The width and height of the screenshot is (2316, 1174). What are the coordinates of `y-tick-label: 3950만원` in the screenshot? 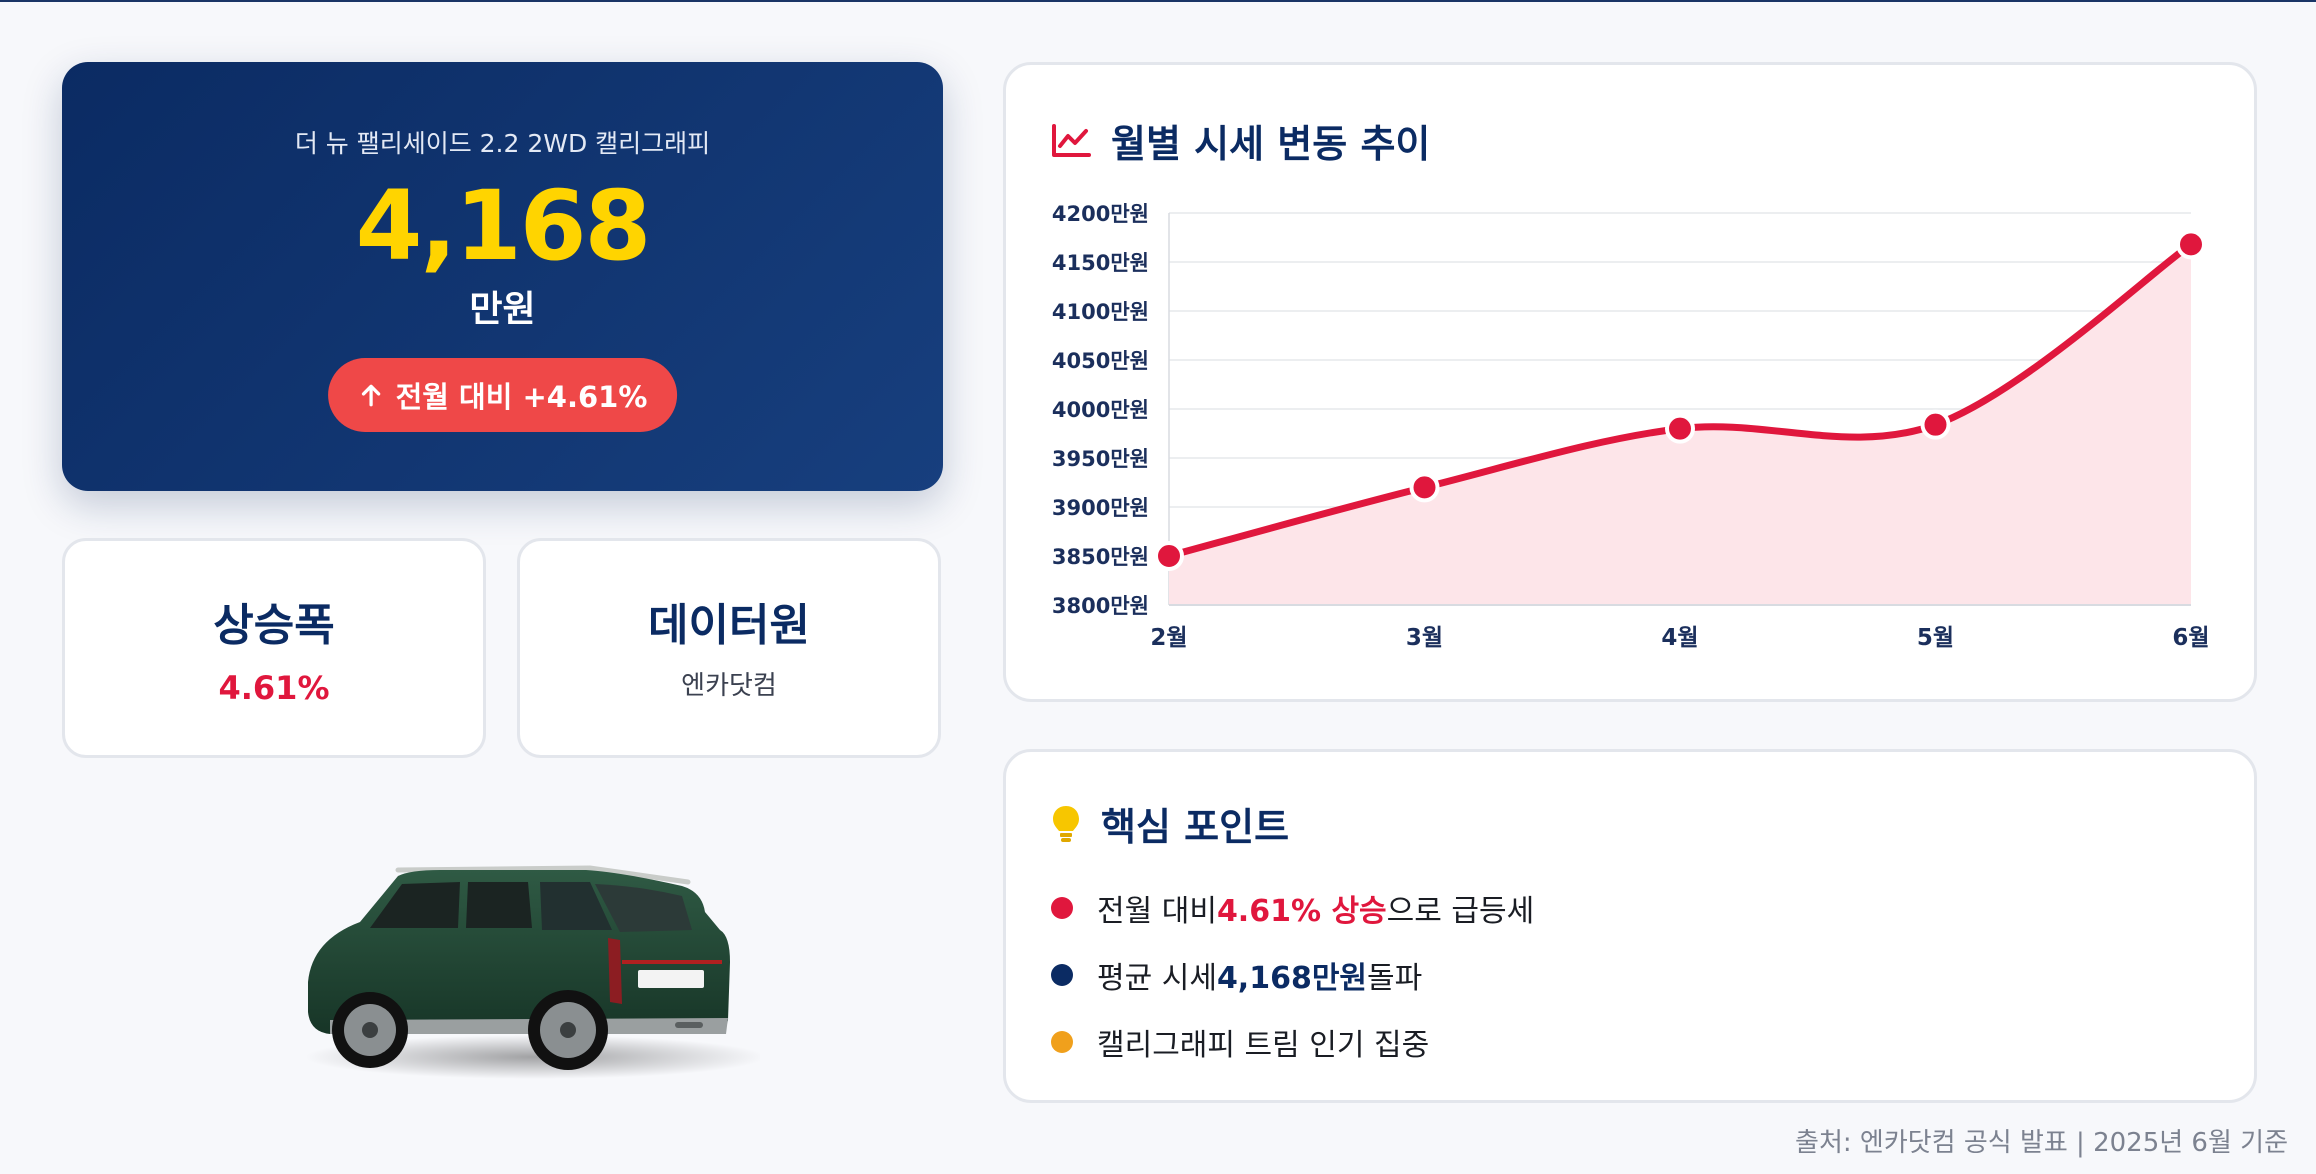 It's located at (1100, 459).